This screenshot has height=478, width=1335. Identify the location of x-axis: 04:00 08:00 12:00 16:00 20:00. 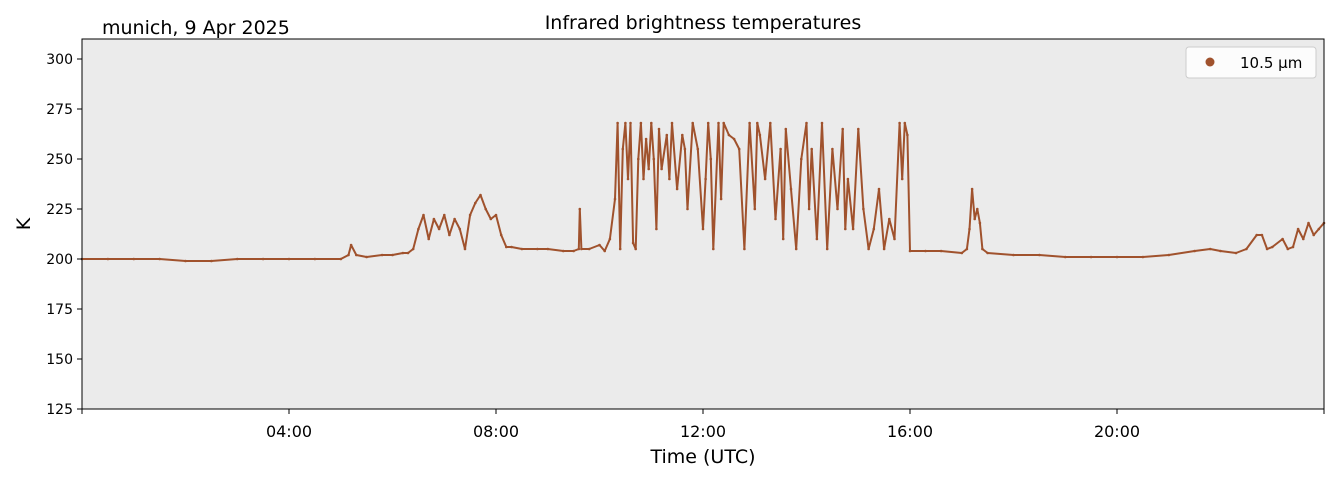
(703, 425).